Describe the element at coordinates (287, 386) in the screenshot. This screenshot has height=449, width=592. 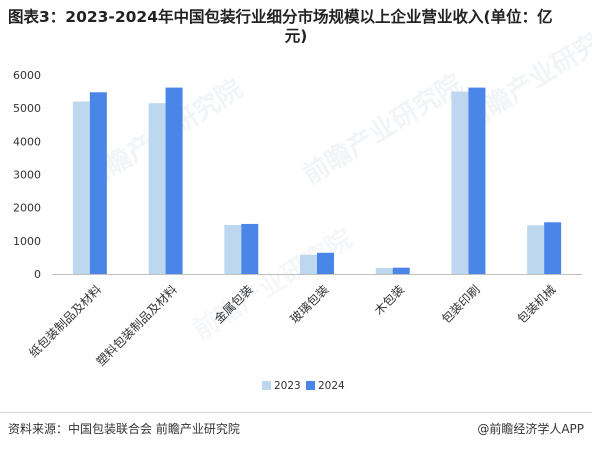
I see `legend-label-2023: 2023` at that location.